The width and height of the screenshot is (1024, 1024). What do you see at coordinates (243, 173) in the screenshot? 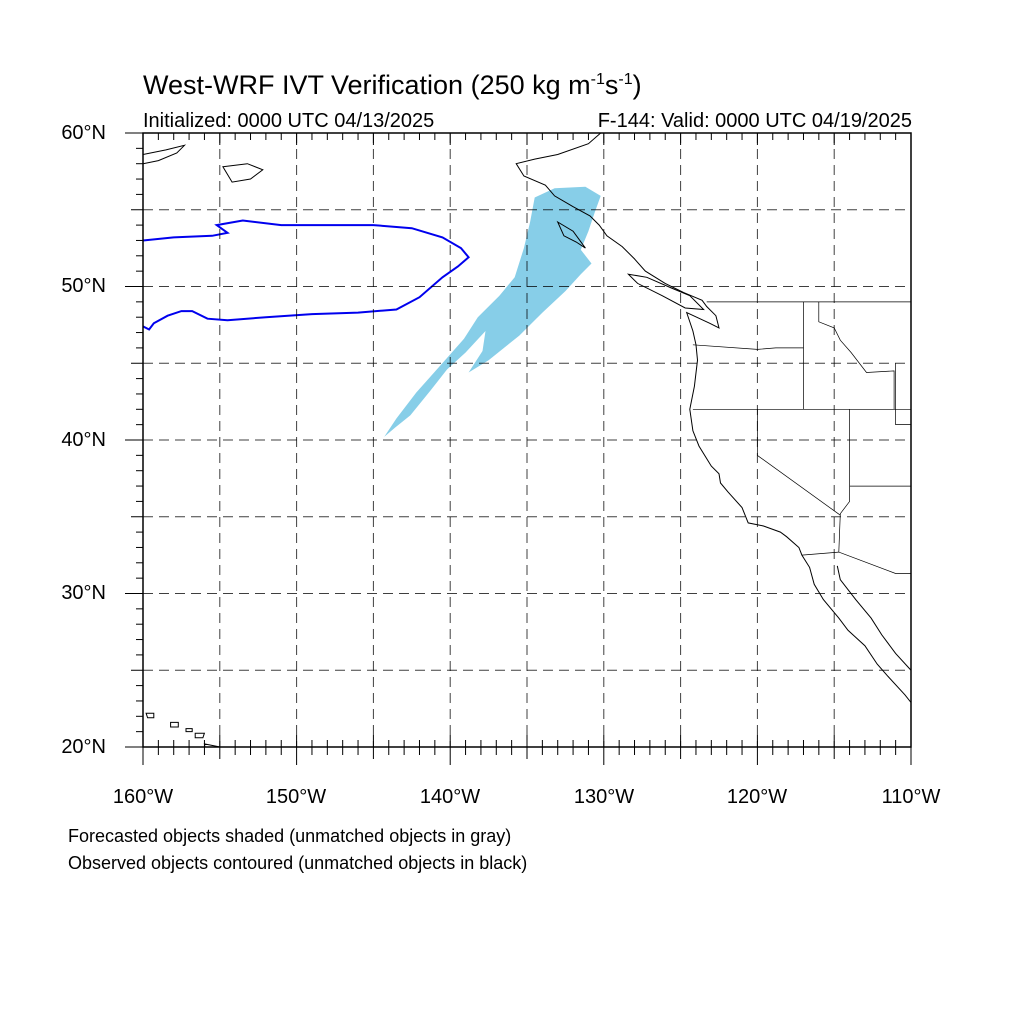
I see `coastline-kodiak` at bounding box center [243, 173].